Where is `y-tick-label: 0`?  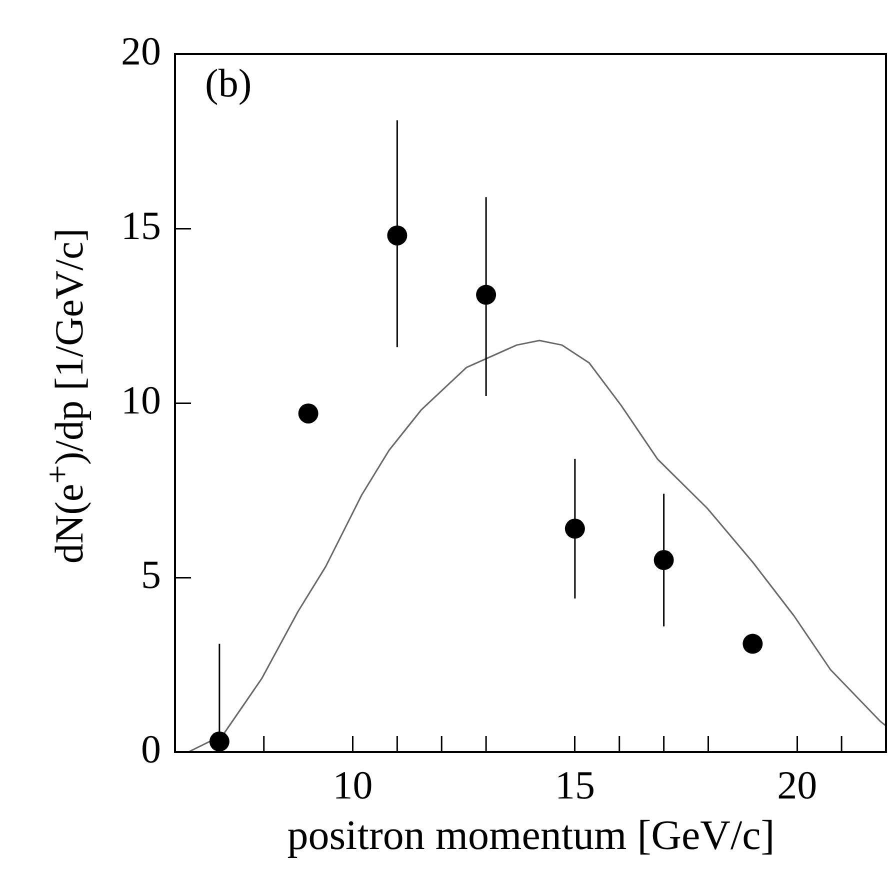
y-tick-label: 0 is located at coordinates (151, 749).